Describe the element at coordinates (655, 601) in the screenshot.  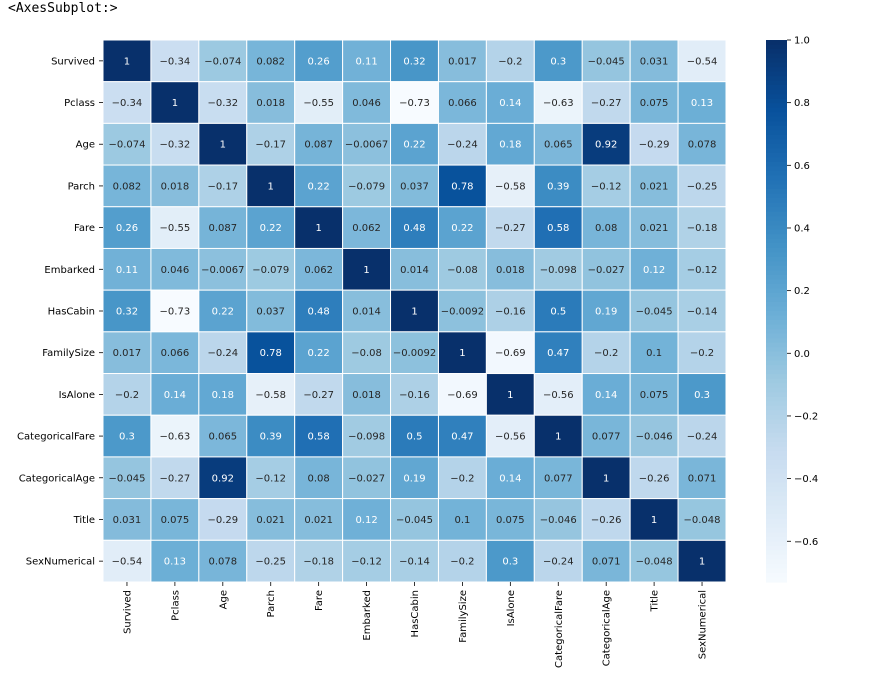
I see `x-tick-label: Title` at that location.